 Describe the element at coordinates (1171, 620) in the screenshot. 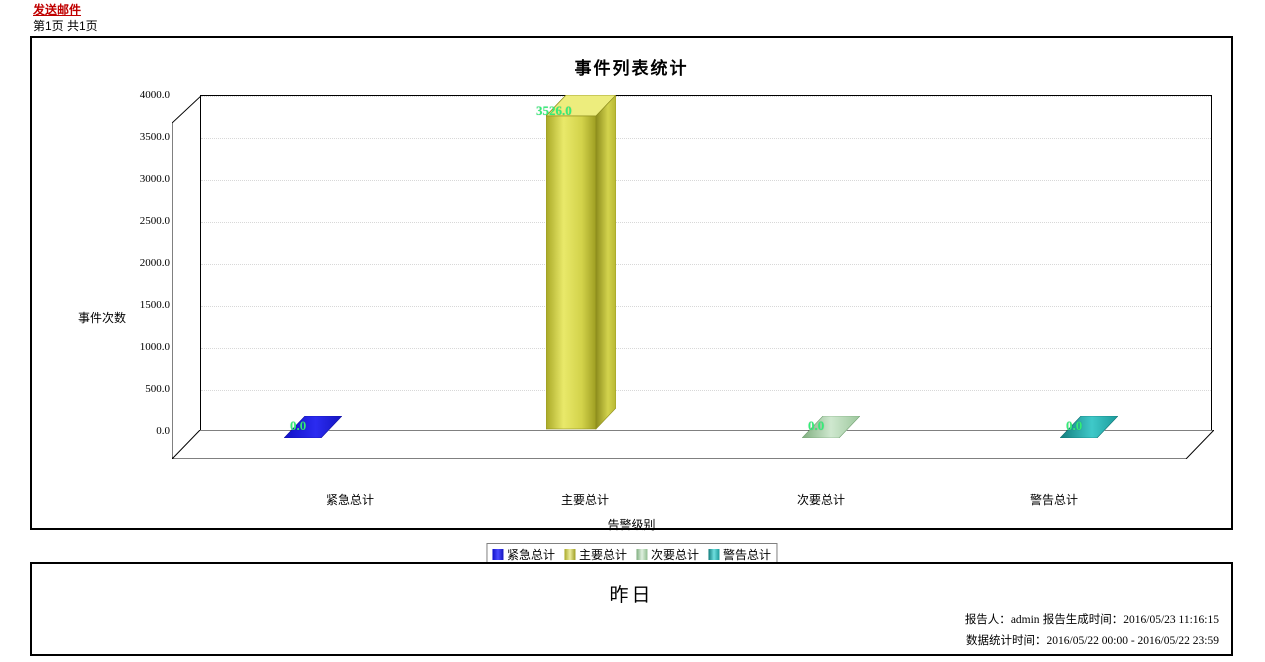

I see `generated-value: 2016/05/23 11:16:15` at that location.